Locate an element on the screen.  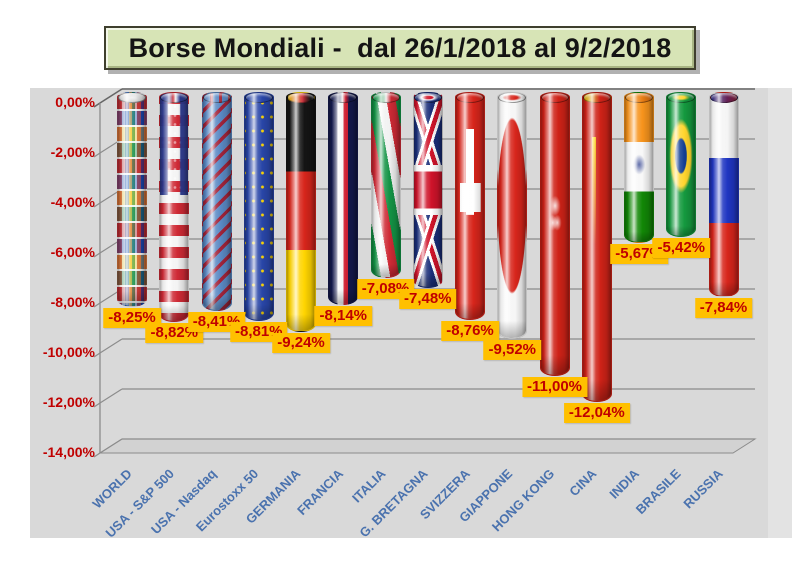
bar-usa-nasdaq is located at coordinates (216, 202).